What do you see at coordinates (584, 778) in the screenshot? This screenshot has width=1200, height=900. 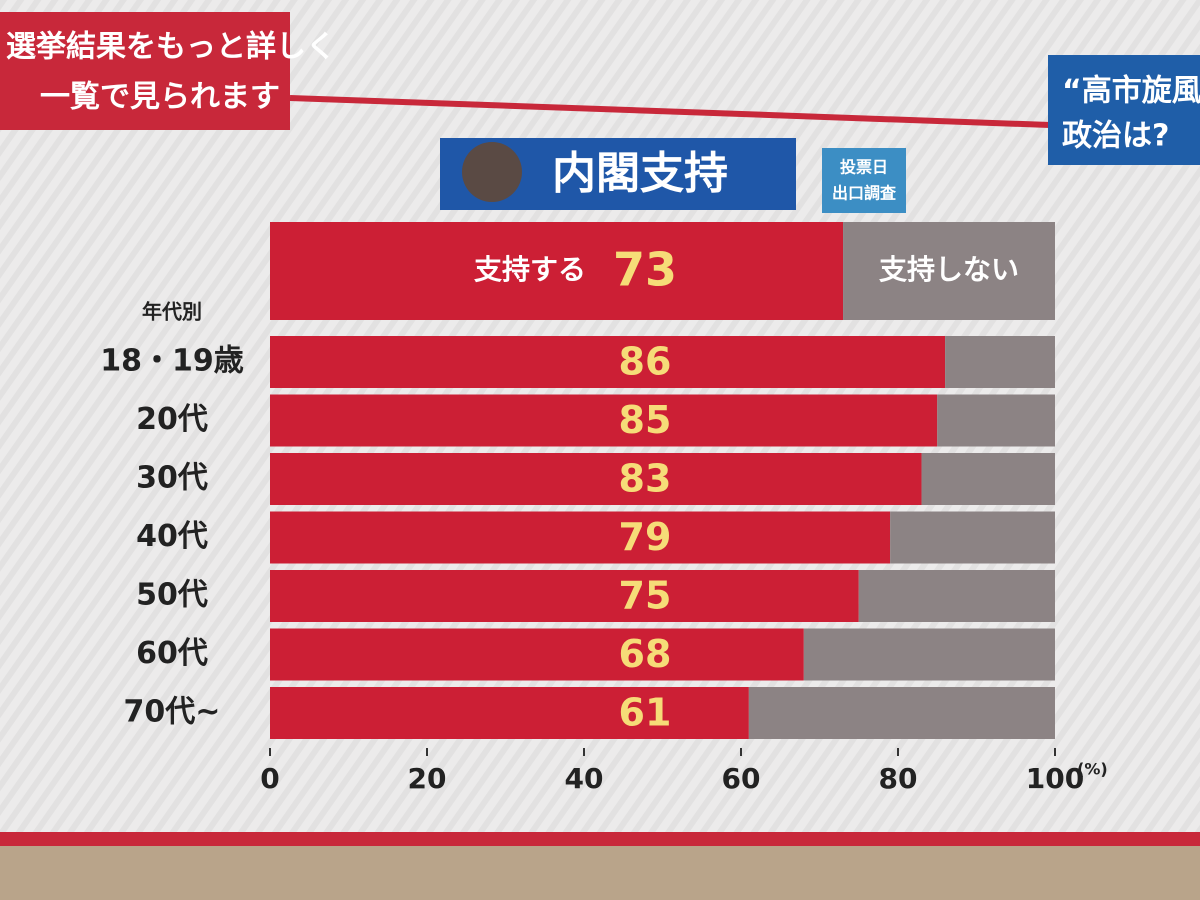 I see `x-tick-label: 40` at bounding box center [584, 778].